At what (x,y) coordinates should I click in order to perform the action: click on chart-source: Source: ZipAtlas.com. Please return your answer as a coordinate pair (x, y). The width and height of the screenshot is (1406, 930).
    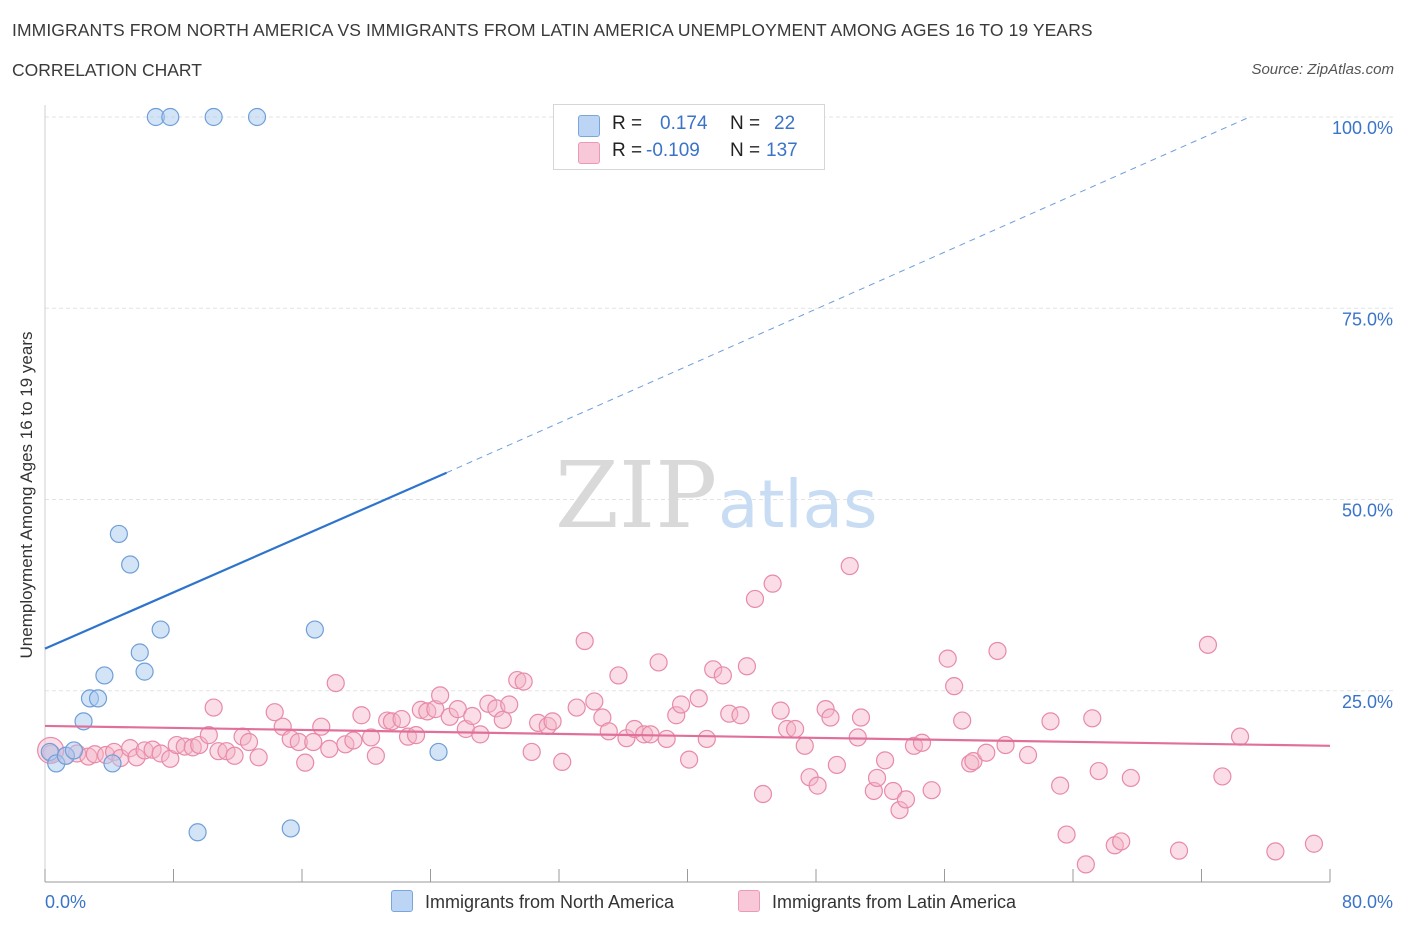
    Looking at the image, I should click on (1322, 69).